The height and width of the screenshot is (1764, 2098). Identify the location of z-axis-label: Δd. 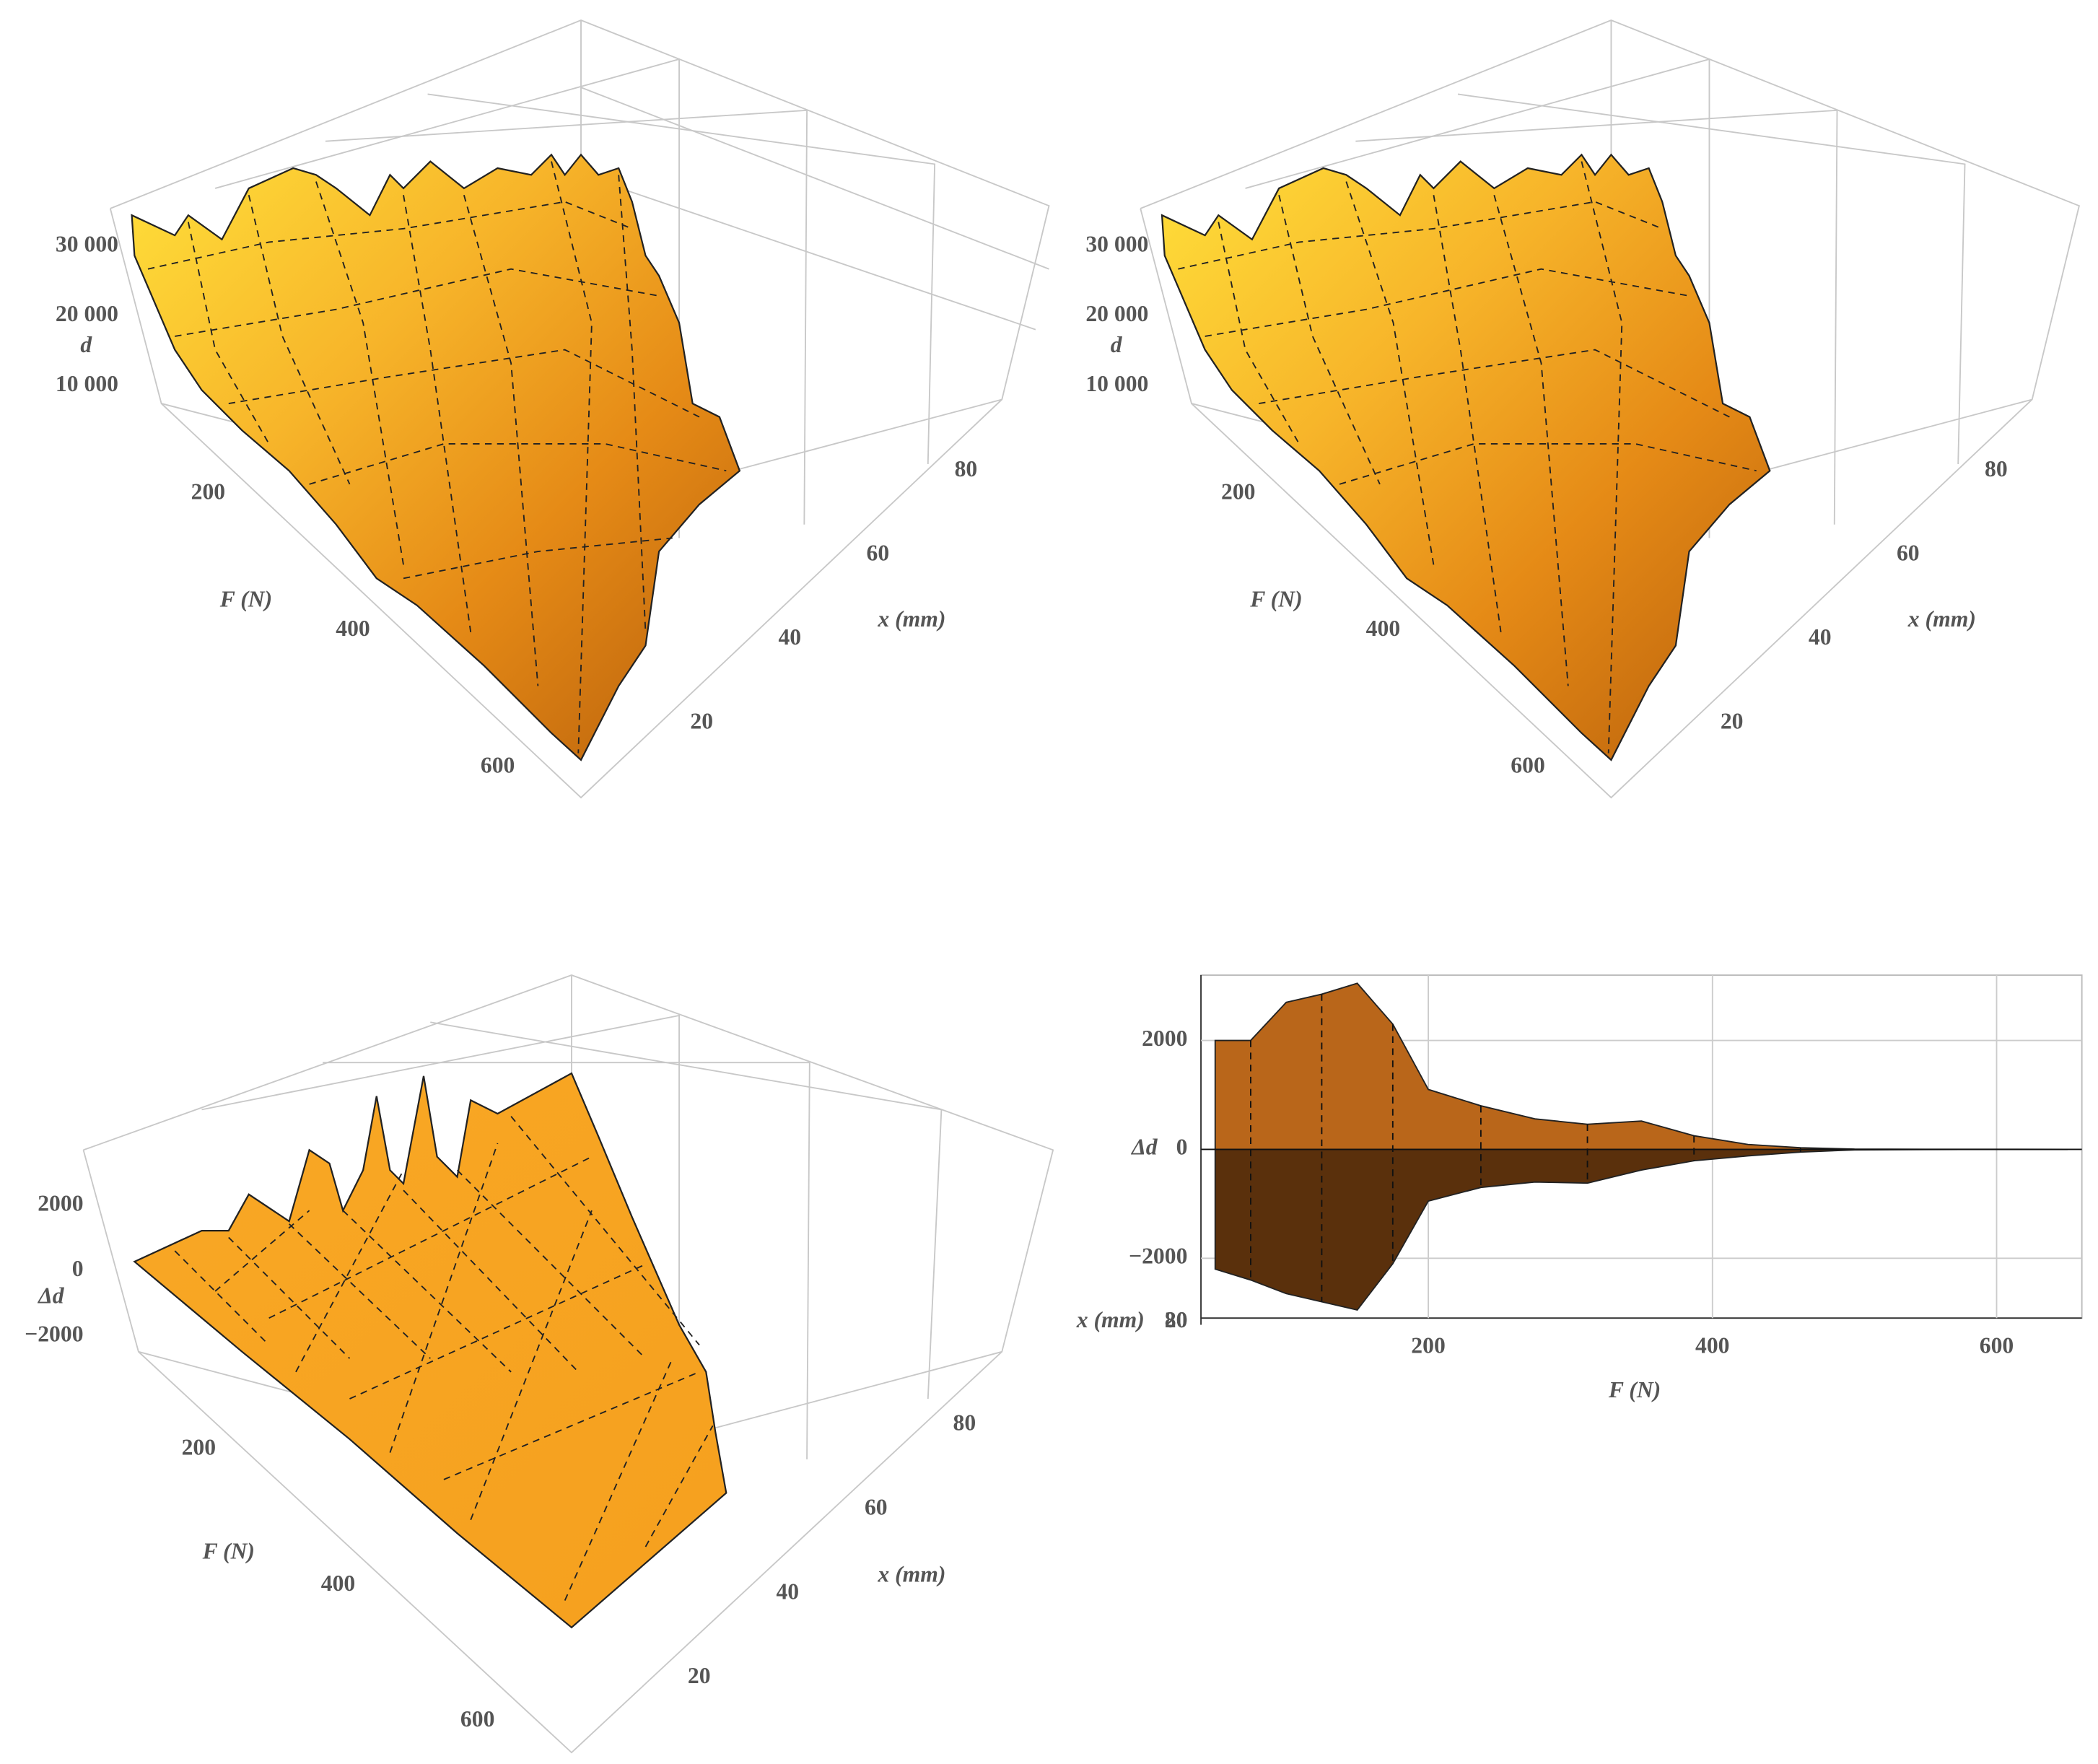
(51, 1296).